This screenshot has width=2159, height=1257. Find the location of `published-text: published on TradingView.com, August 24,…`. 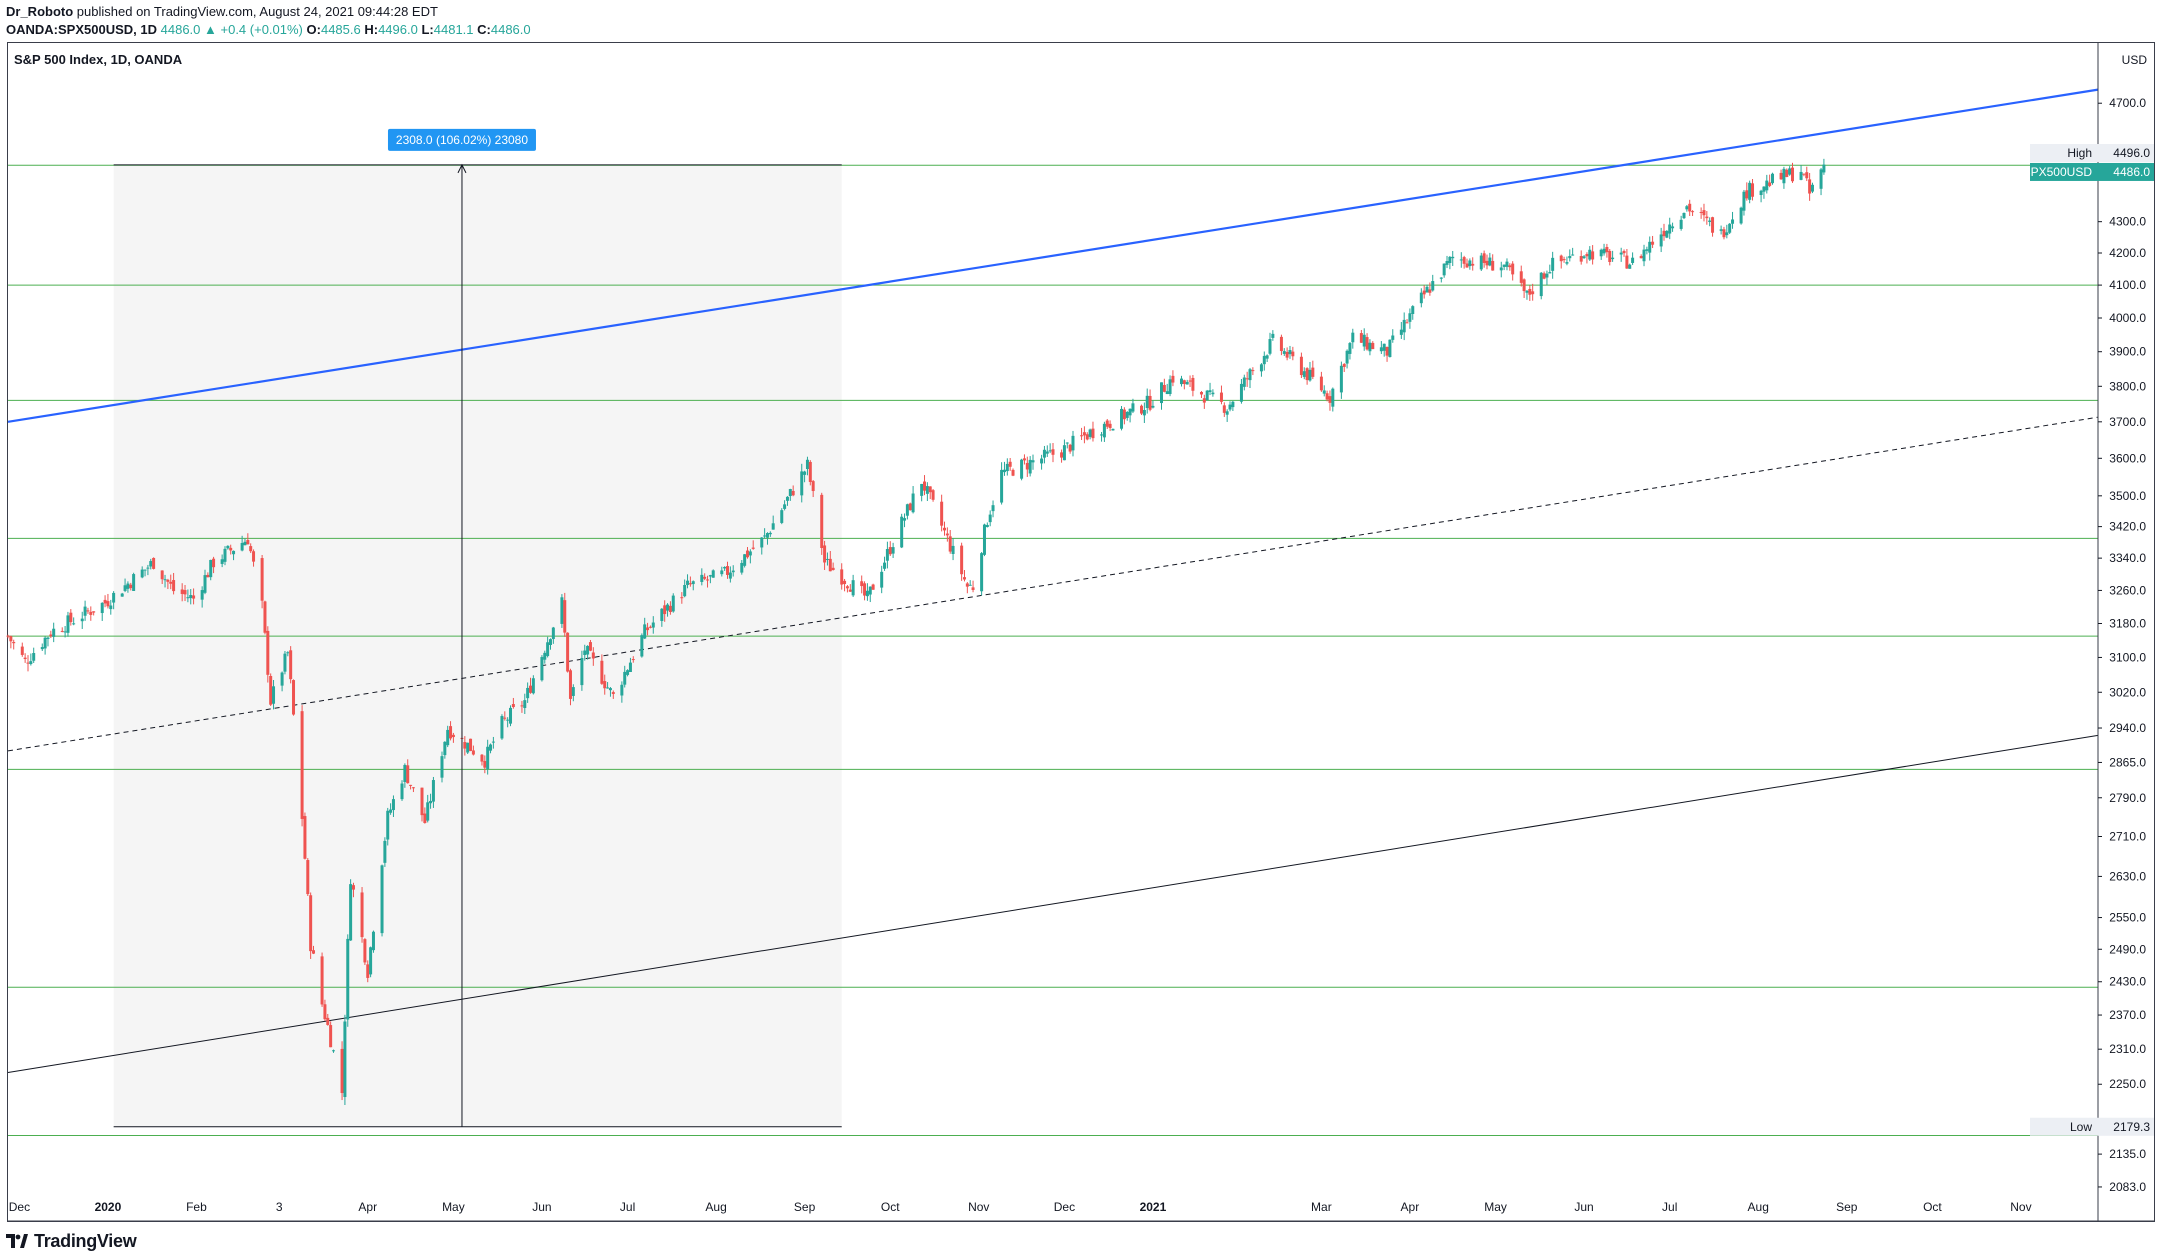

published-text: published on TradingView.com, August 24,… is located at coordinates (257, 11).